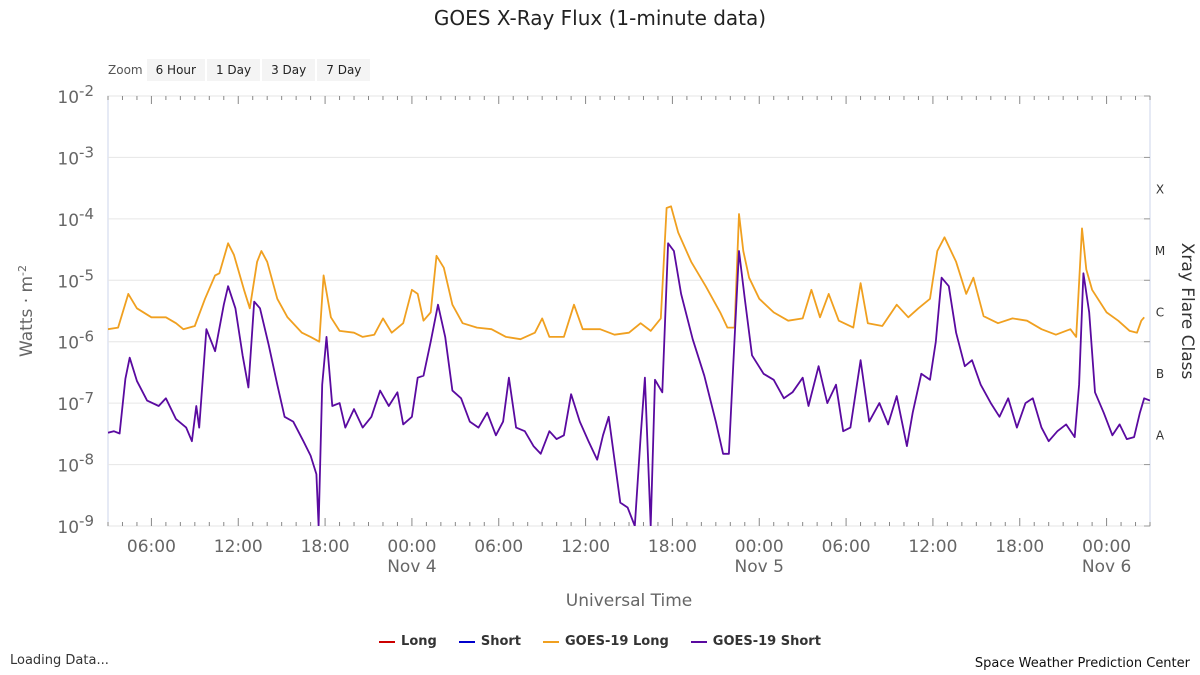 This screenshot has width=1200, height=675. I want to click on y-tick-label: 10⁻³, so click(75, 156).